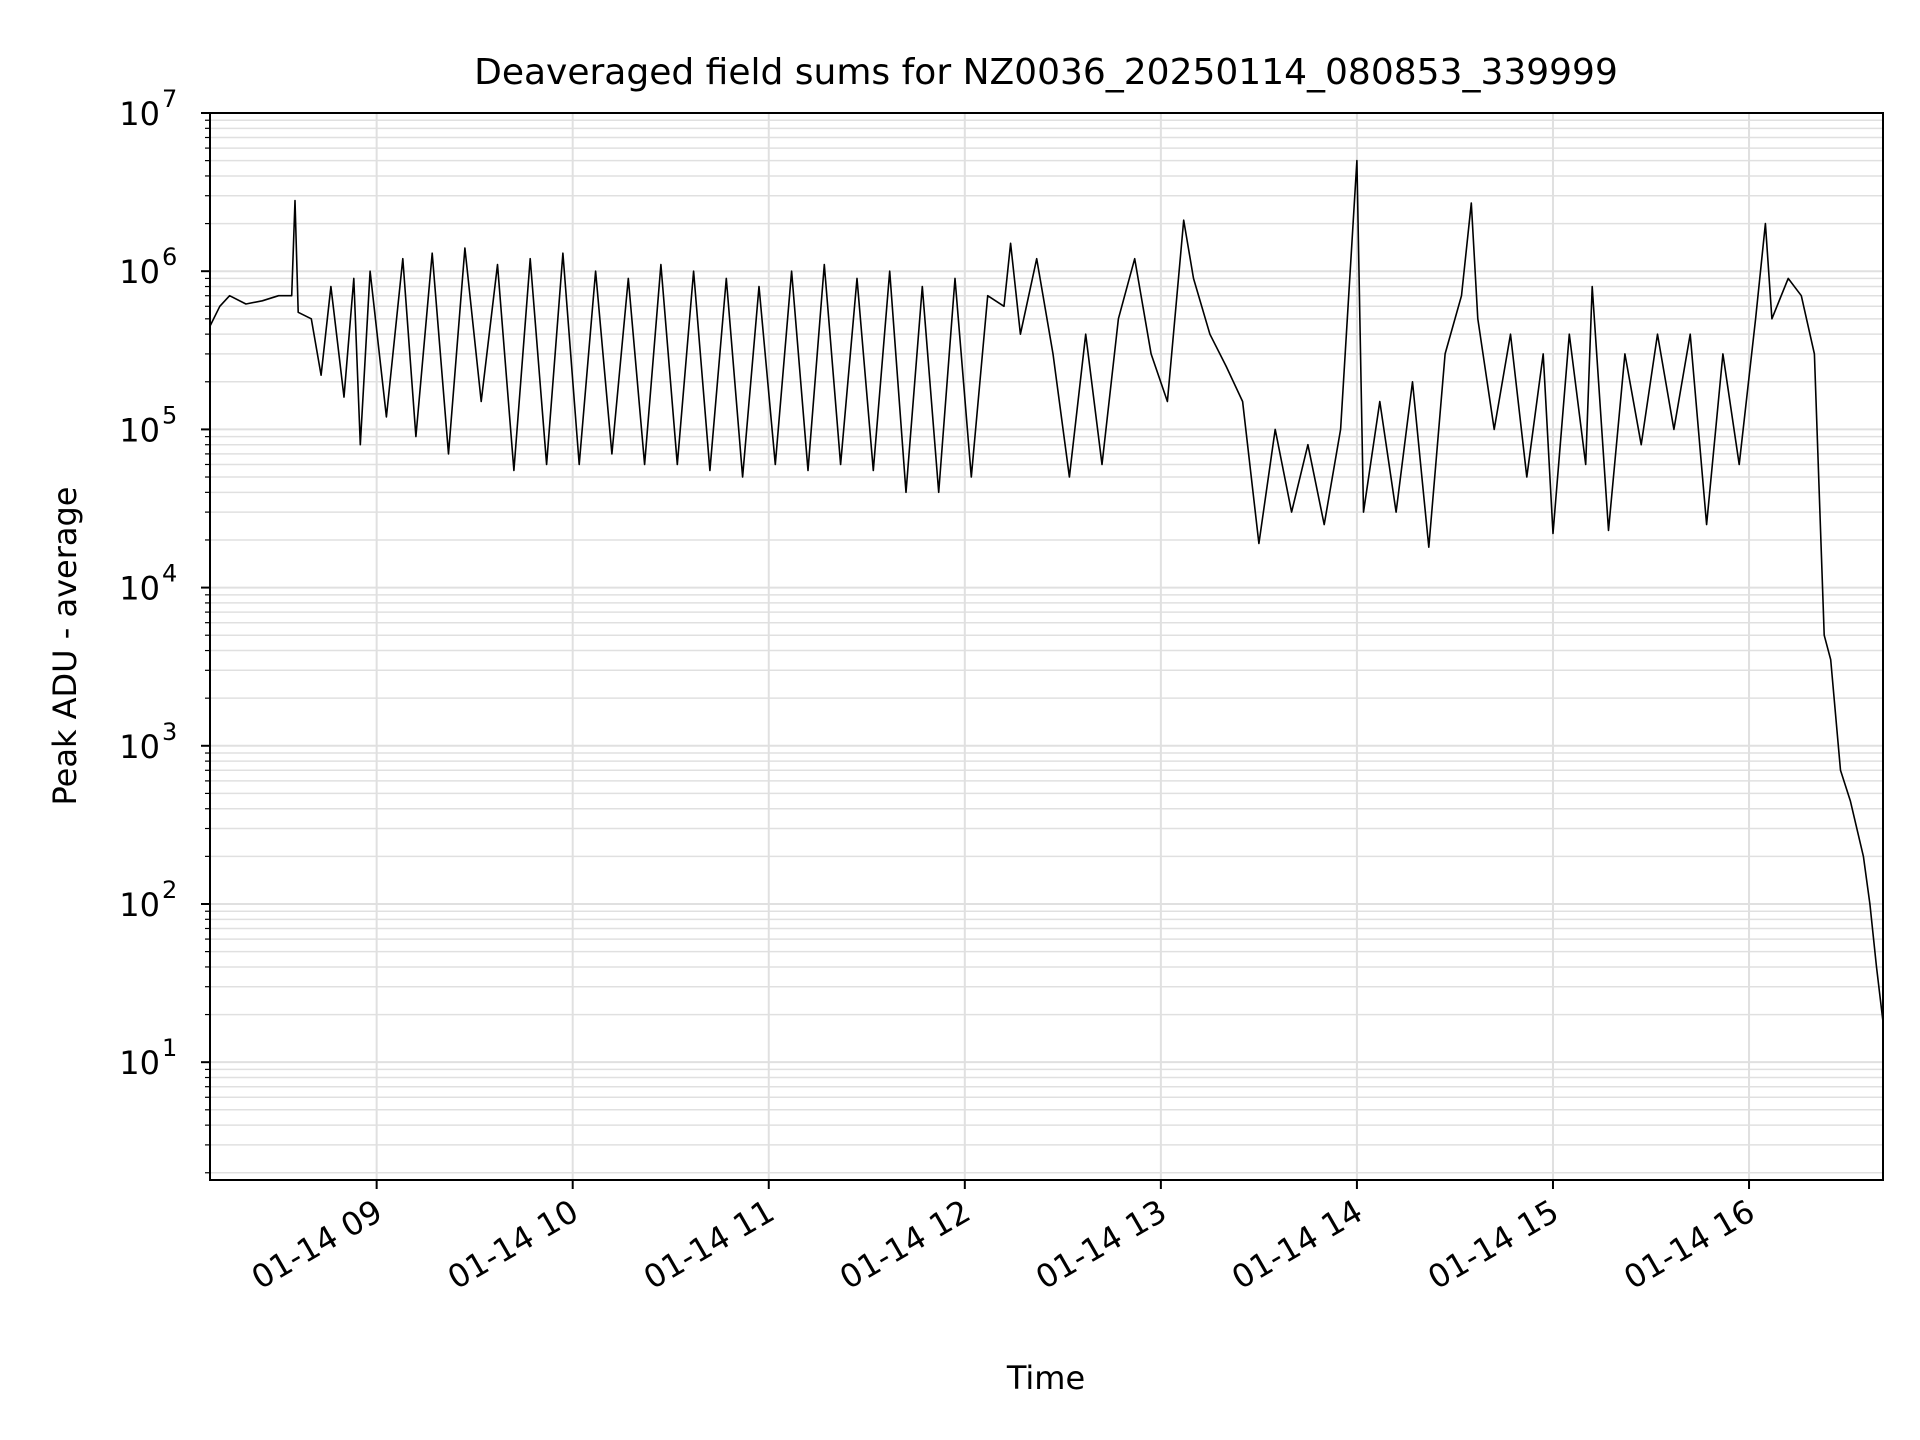 Image resolution: width=1920 pixels, height=1440 pixels. I want to click on y-tick-exponent: 7, so click(169, 99).